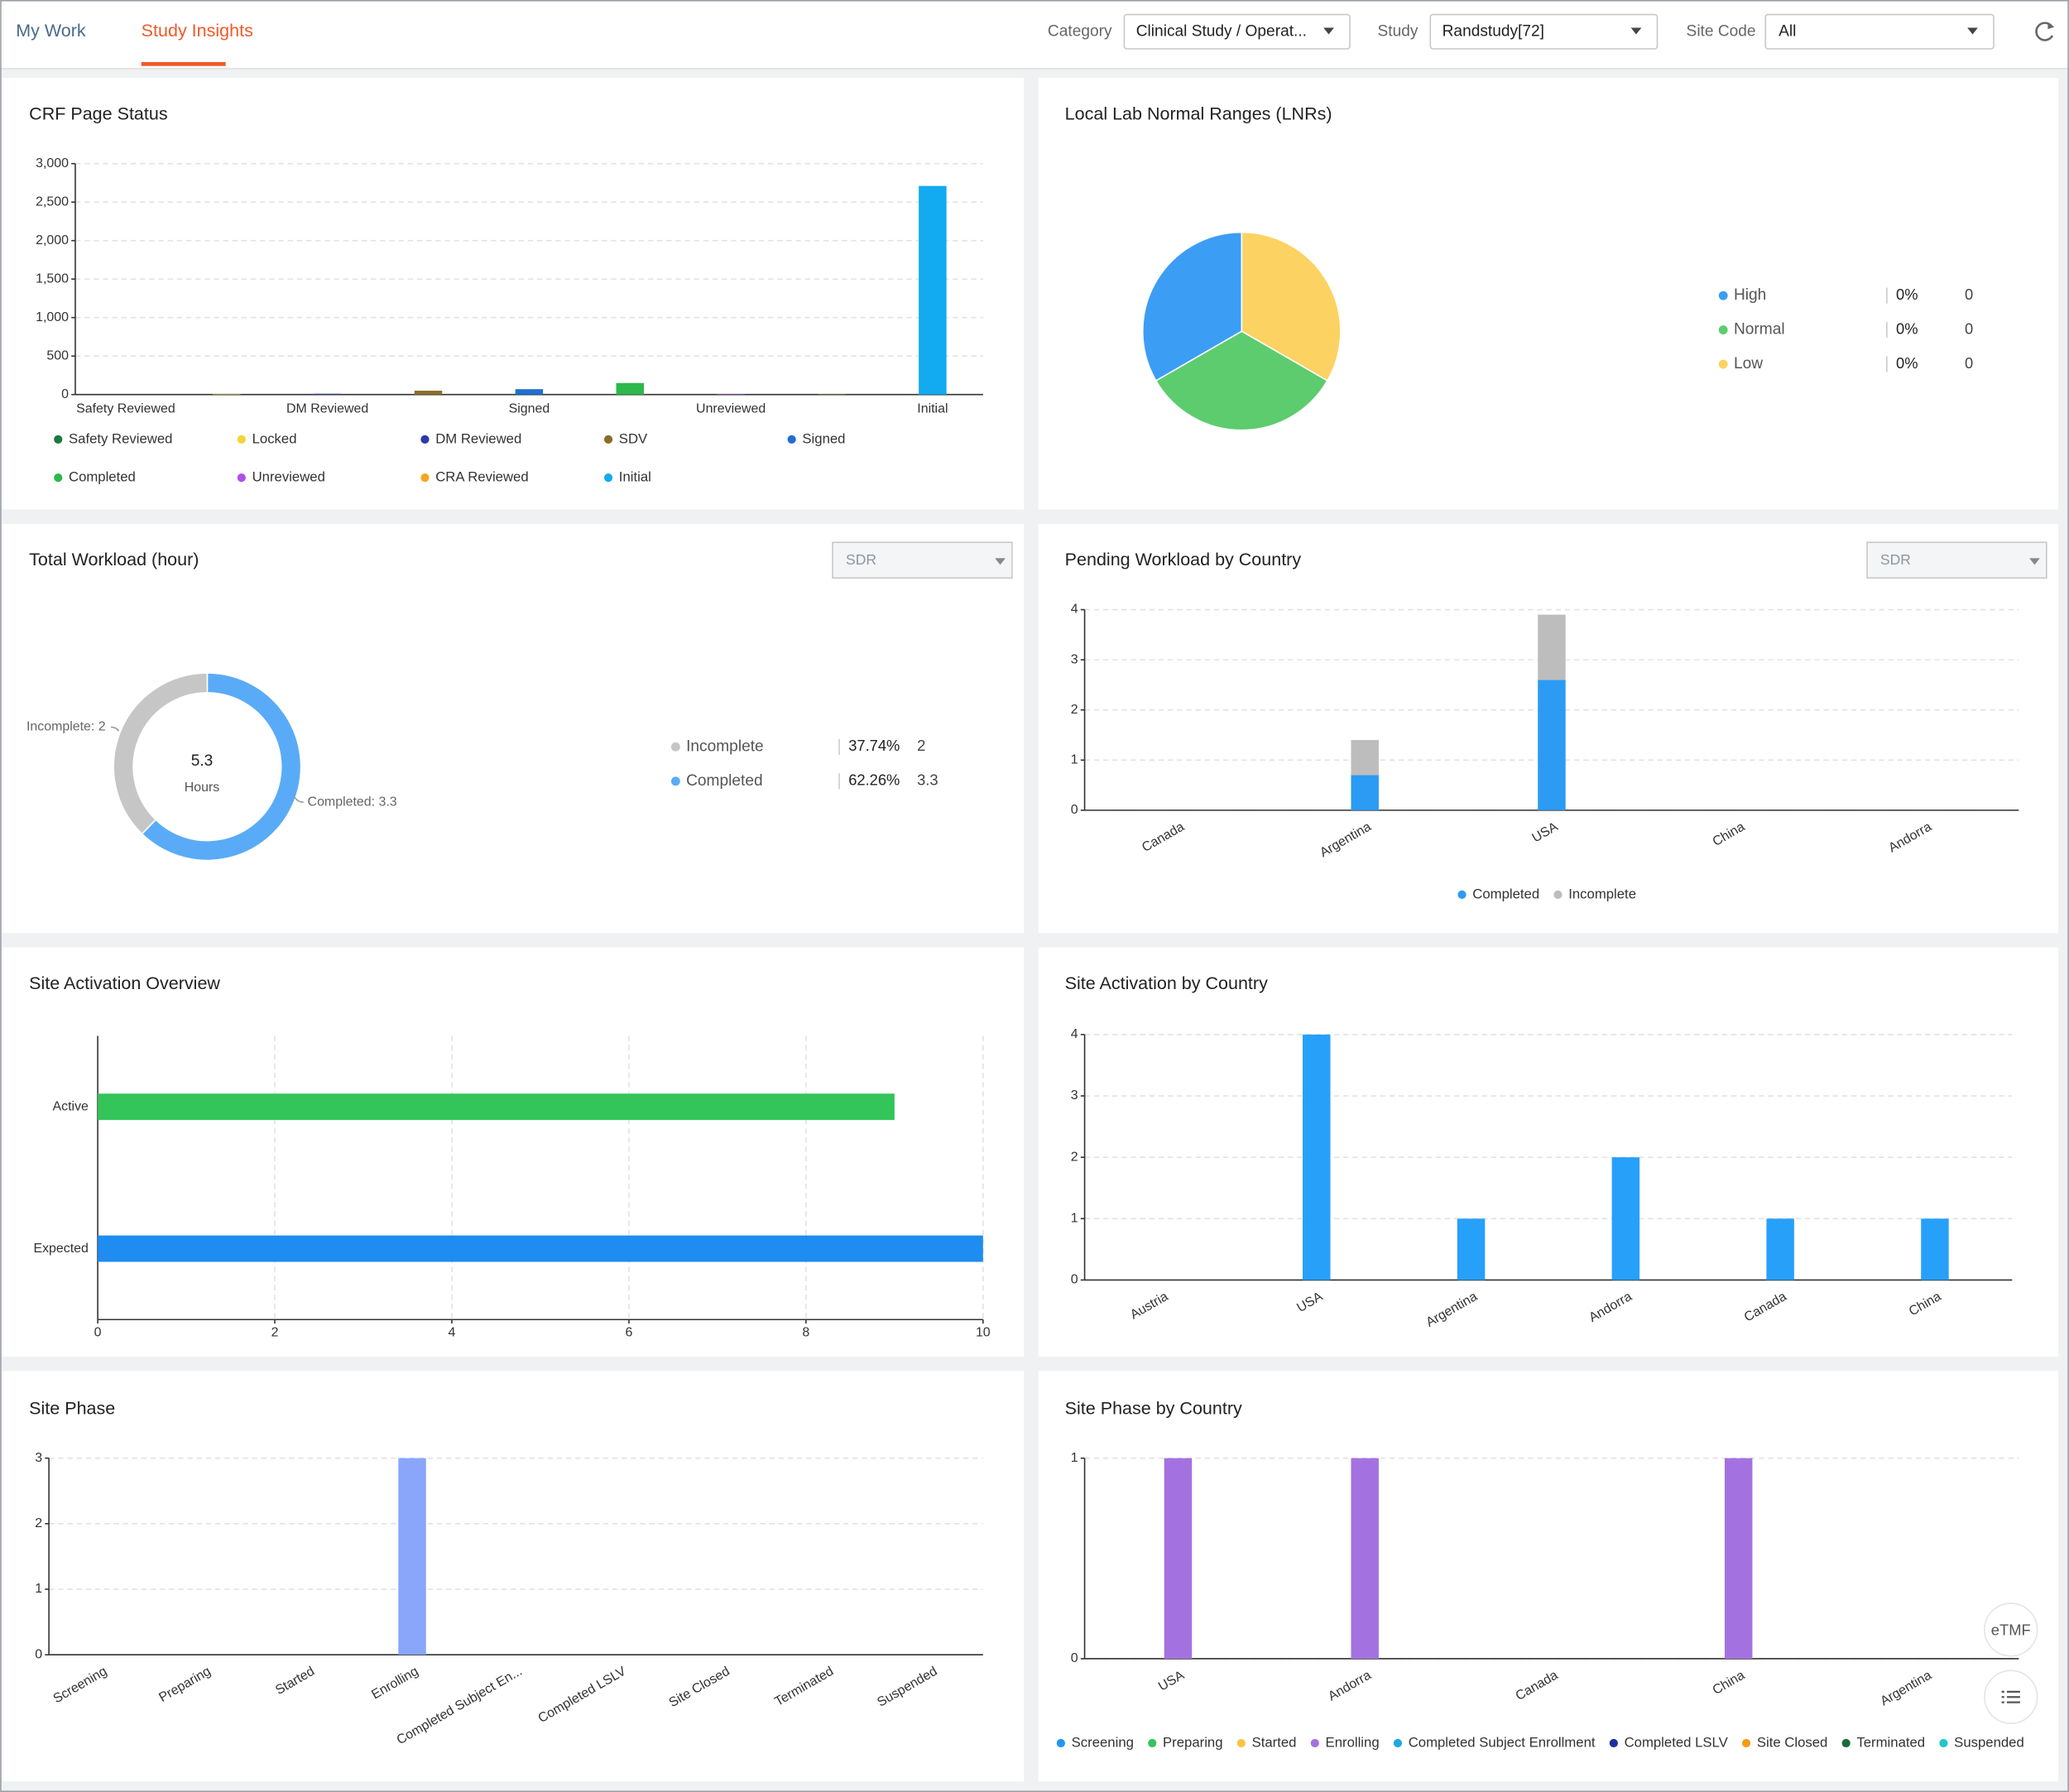  I want to click on y-tick-label: 2,500, so click(52, 202).